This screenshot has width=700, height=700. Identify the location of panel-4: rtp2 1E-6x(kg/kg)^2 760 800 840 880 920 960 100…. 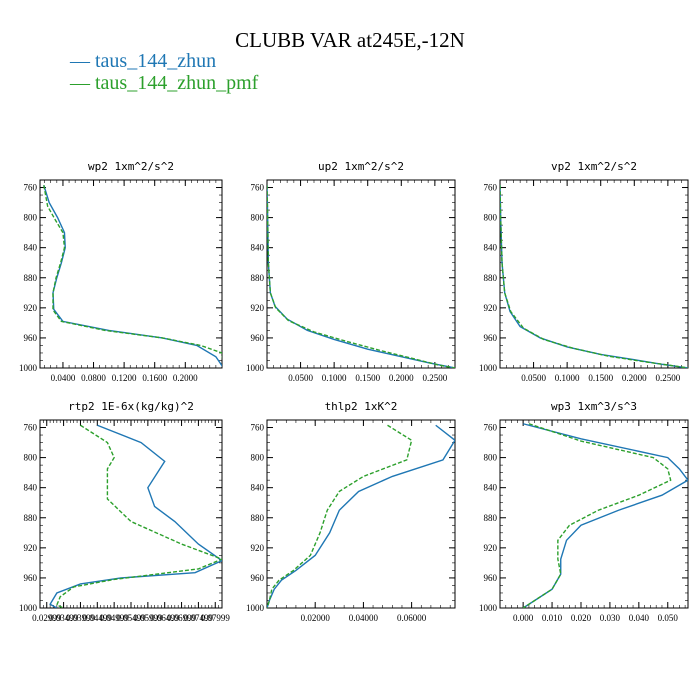
(124, 511).